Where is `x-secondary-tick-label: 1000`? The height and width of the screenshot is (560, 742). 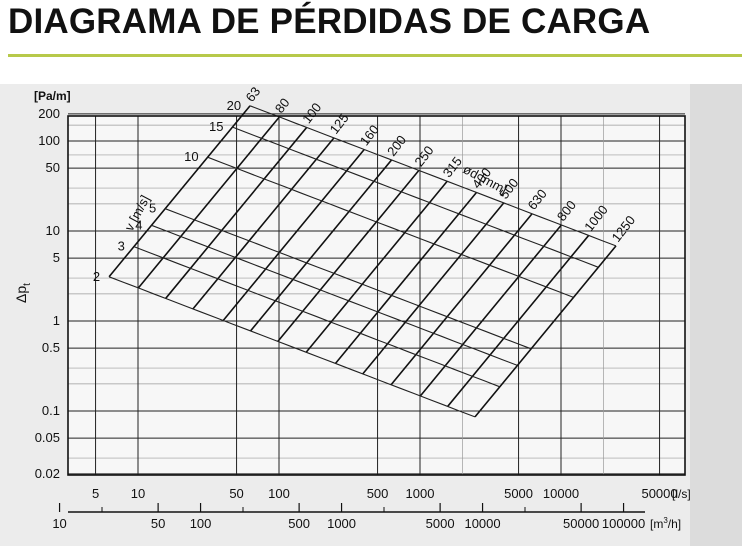
x-secondary-tick-label: 1000 is located at coordinates (341, 523).